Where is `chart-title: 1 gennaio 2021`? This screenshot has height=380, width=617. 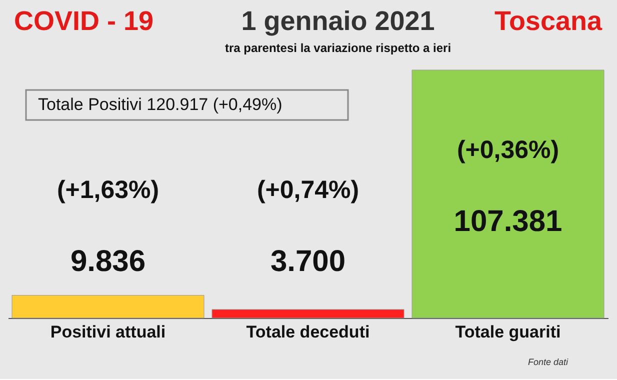 chart-title: 1 gennaio 2021 is located at coordinates (338, 21).